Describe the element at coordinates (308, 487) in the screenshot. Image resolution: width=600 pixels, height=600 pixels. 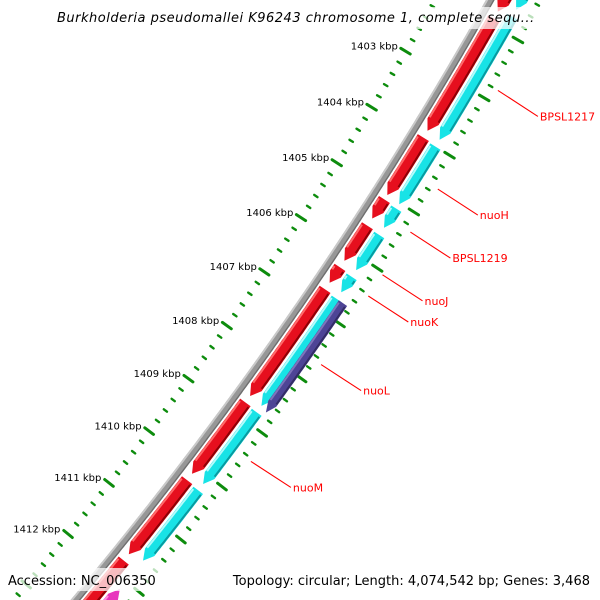
I see `gene-label: nuoM` at that location.